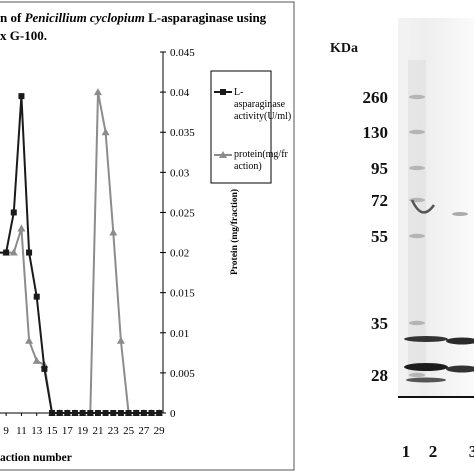  Describe the element at coordinates (433, 451) in the screenshot. I see `gel-lane-label: 2` at that location.